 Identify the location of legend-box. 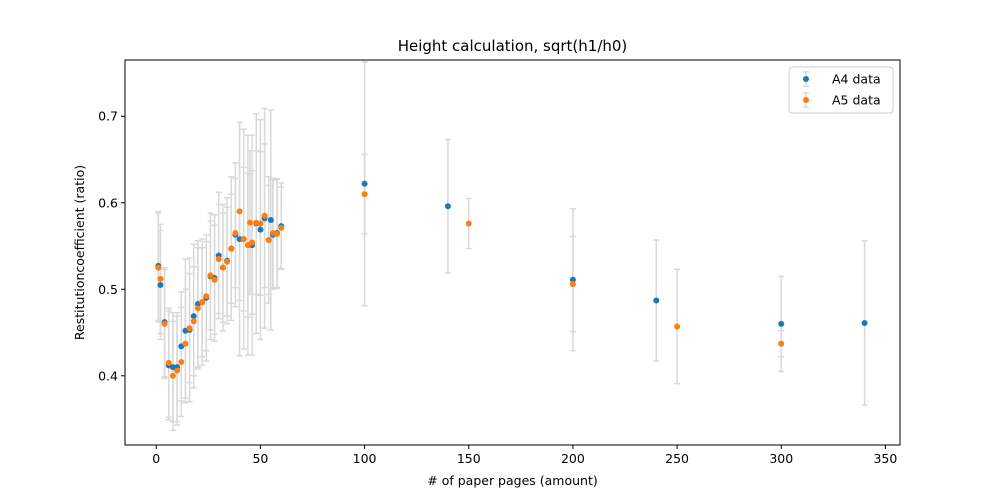
(841, 90).